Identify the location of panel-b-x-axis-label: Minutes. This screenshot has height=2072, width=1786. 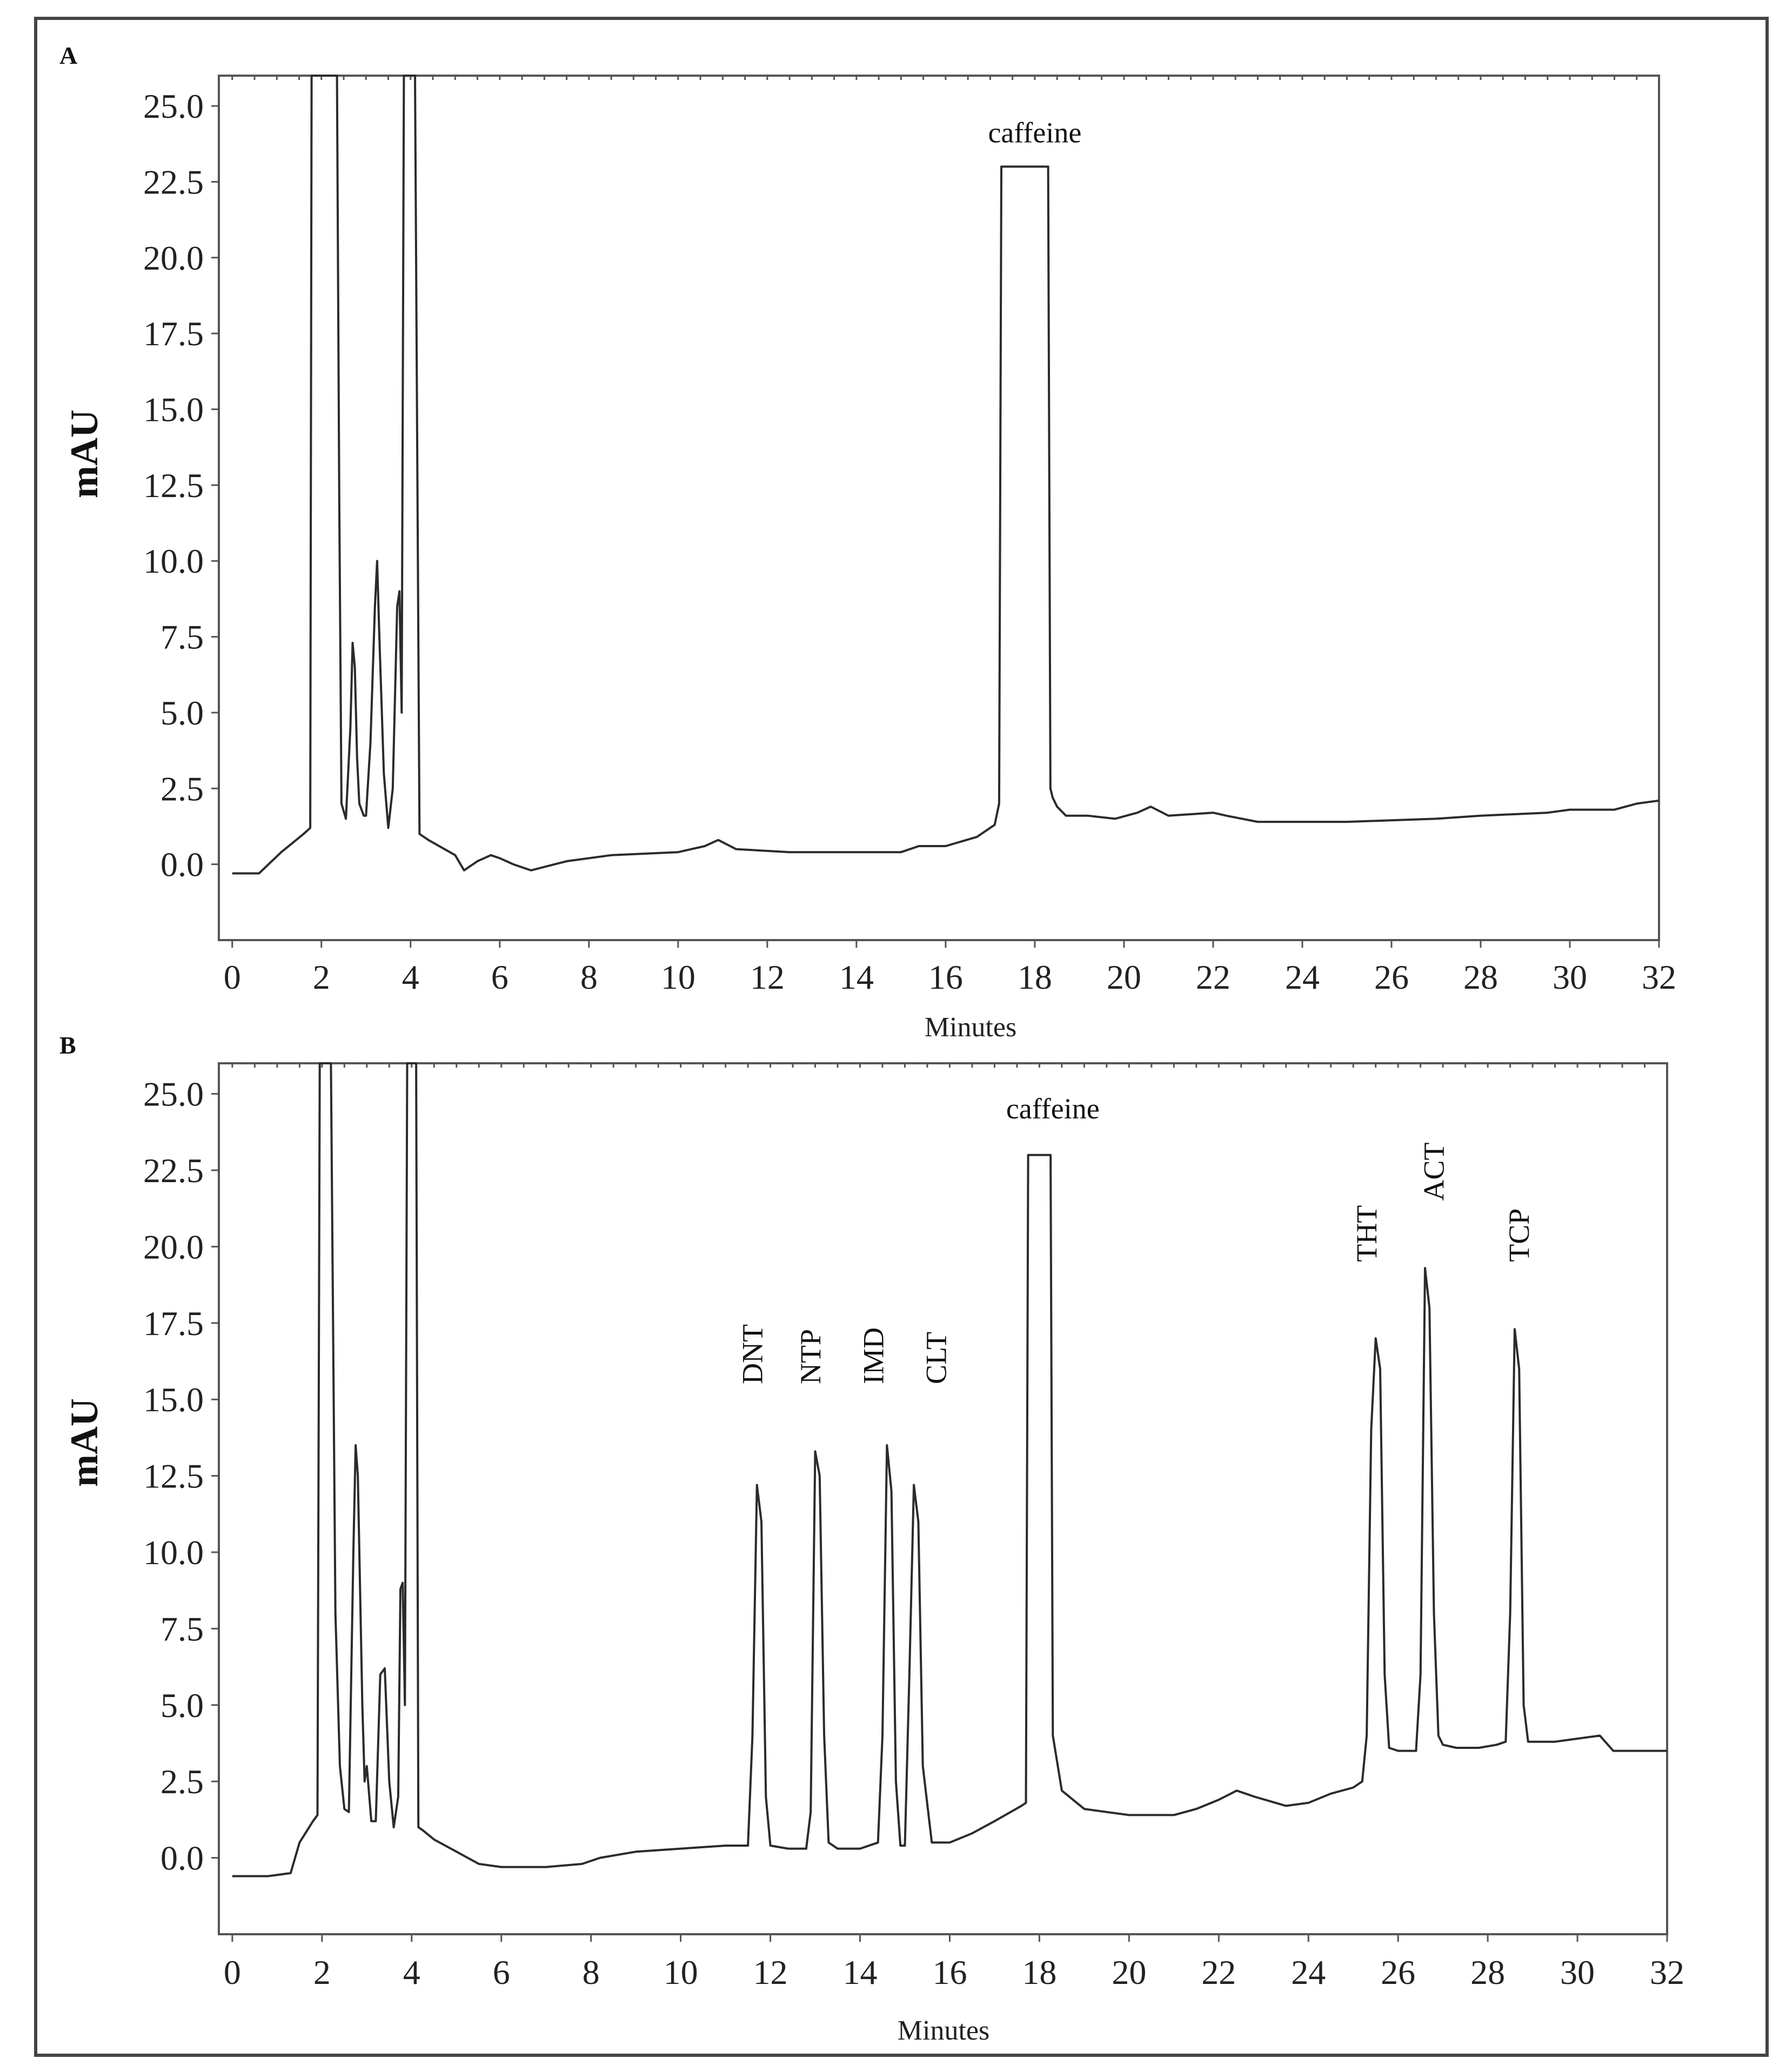
(943, 2031).